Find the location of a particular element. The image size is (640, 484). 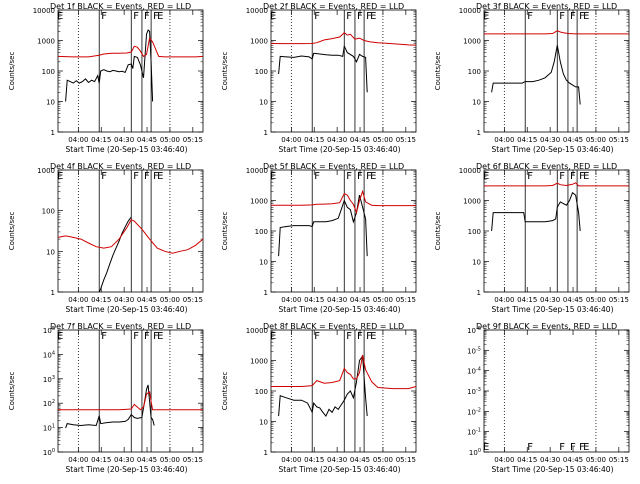

y-tick-label: 10⁻⁵ is located at coordinates (474, 350).